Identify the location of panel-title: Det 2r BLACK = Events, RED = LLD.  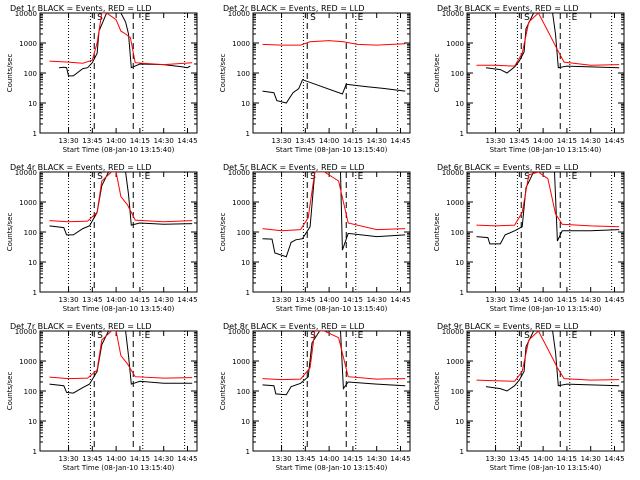
(294, 8).